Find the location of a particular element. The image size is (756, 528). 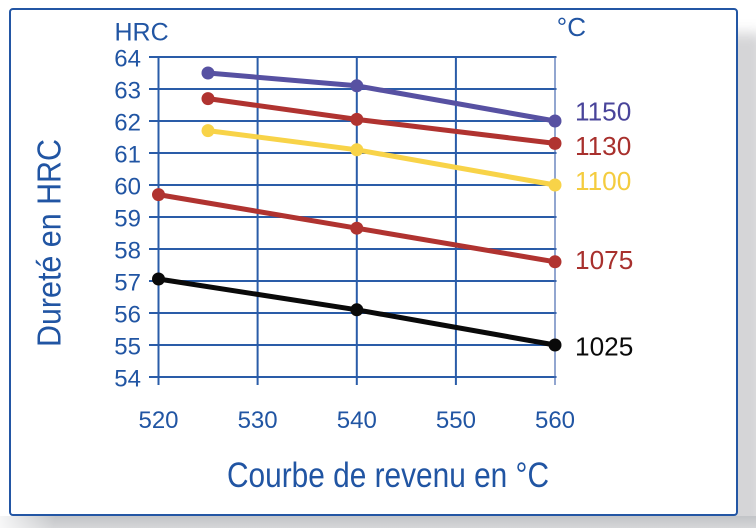

svg-text: °C is located at coordinates (571, 27).